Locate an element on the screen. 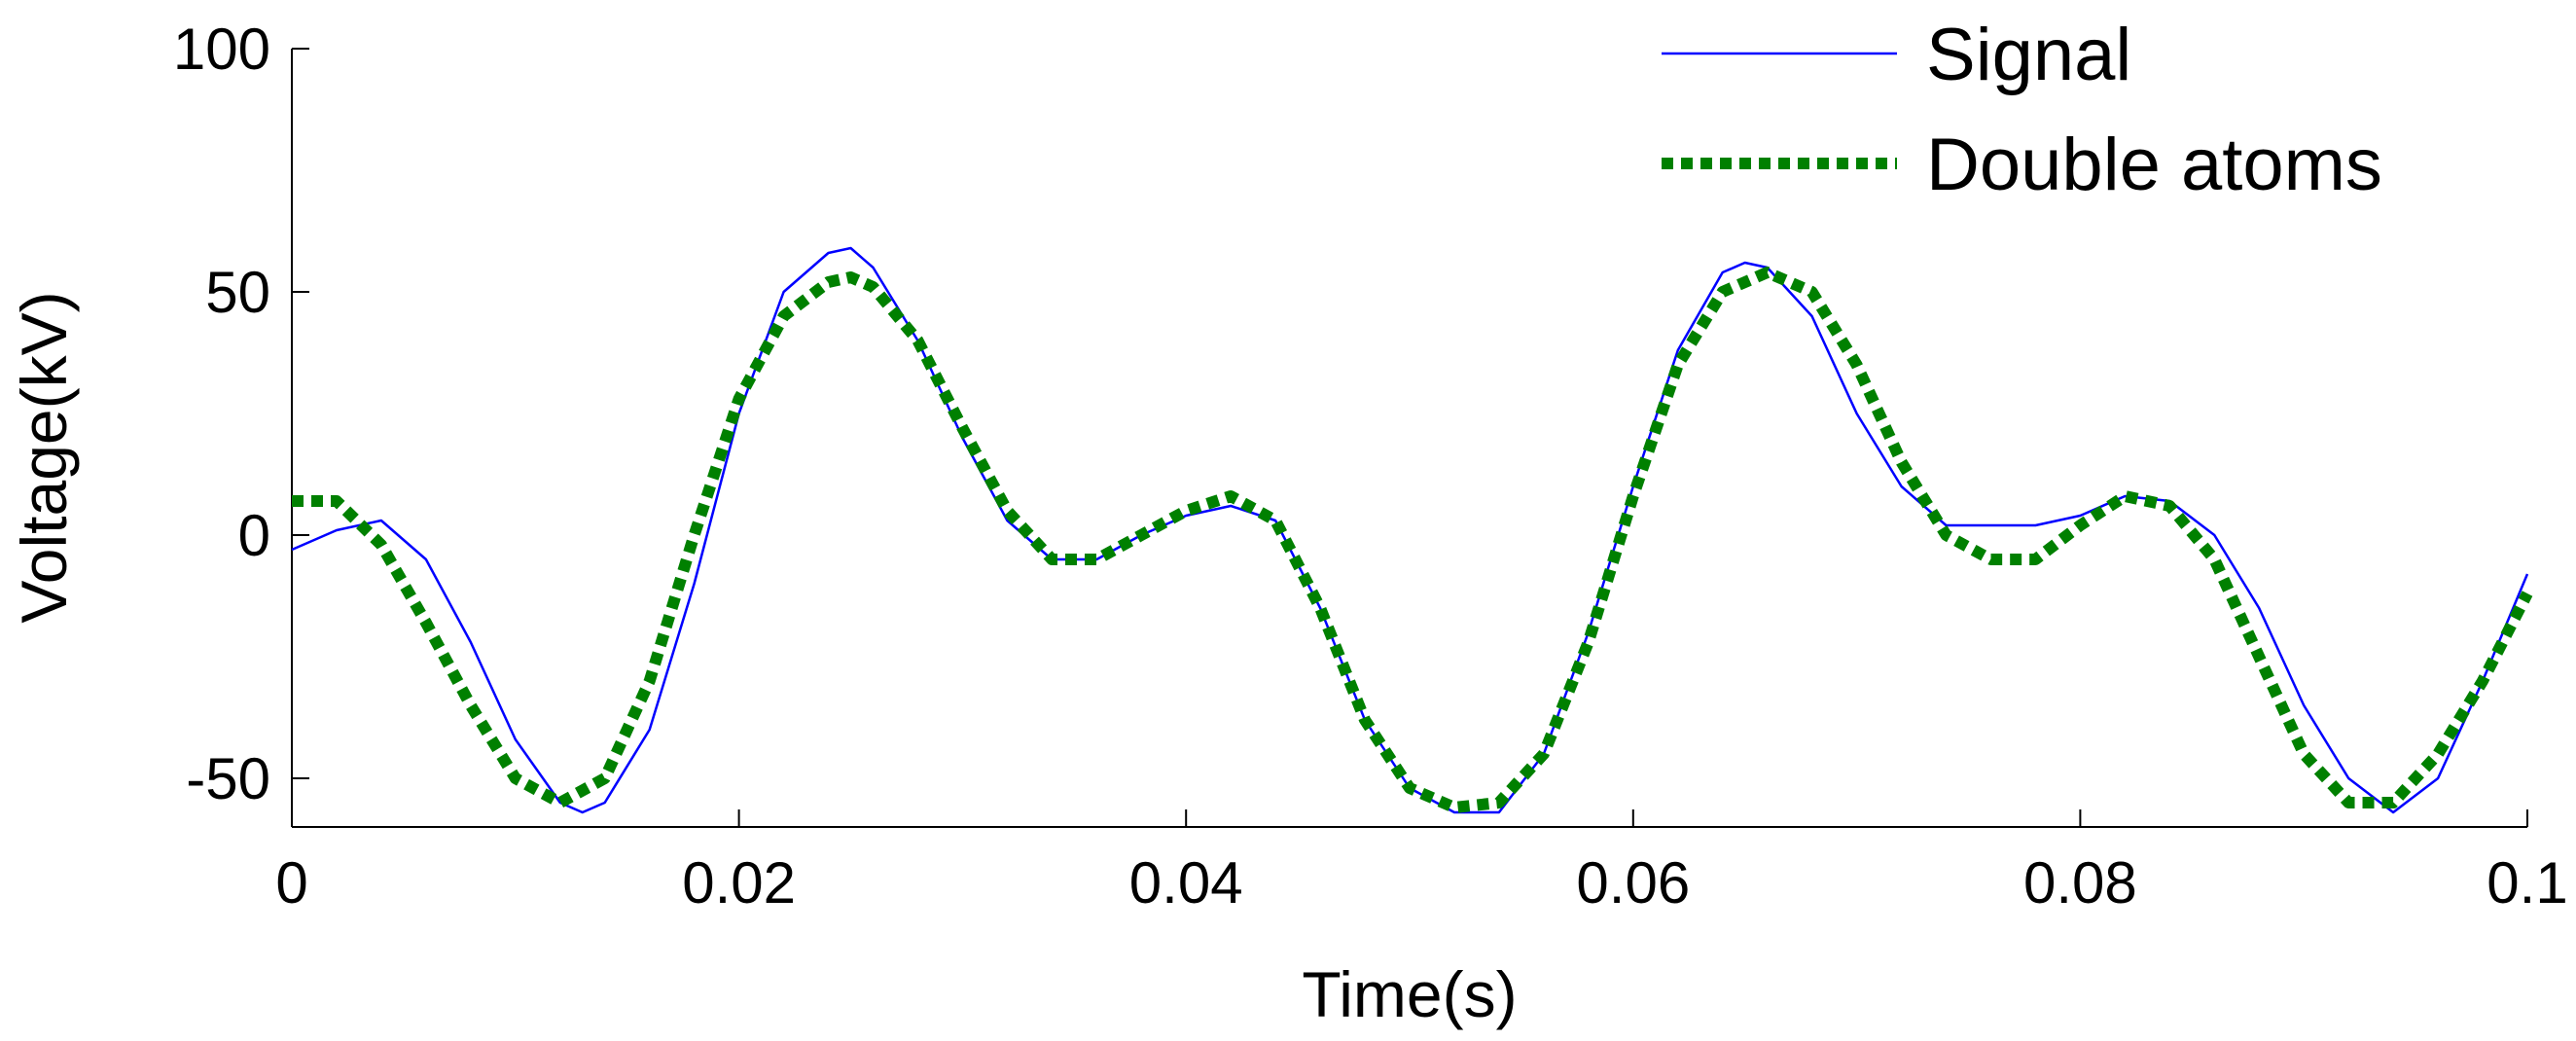 The image size is (2576, 1041). legend-label-signal: Signal is located at coordinates (2028, 55).